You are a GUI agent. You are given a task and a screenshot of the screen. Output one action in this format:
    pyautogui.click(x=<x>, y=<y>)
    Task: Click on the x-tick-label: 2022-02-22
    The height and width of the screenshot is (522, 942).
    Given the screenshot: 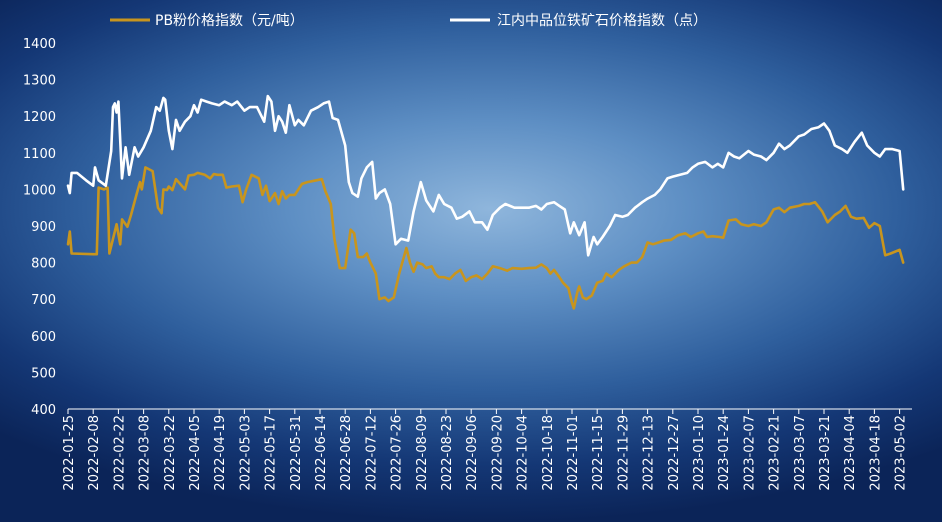 What is the action you would take?
    pyautogui.click(x=119, y=453)
    